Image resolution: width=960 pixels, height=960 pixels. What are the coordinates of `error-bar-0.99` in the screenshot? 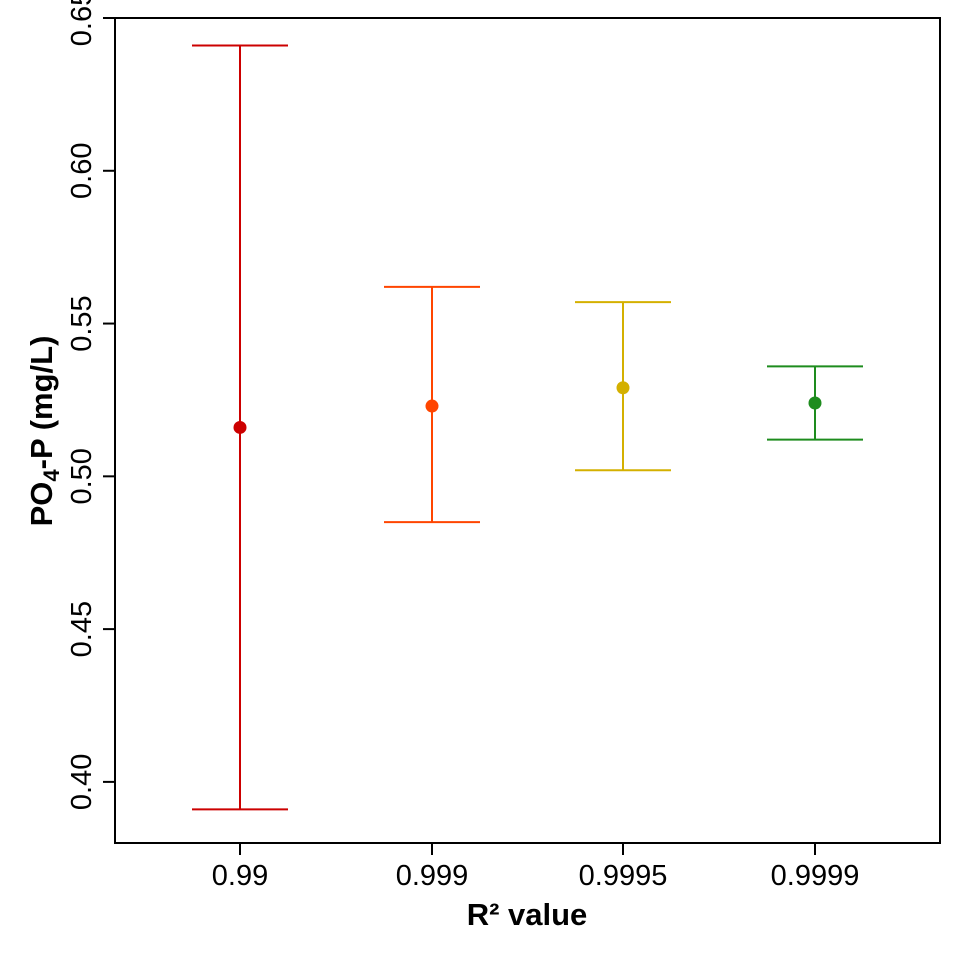 It's located at (240, 427).